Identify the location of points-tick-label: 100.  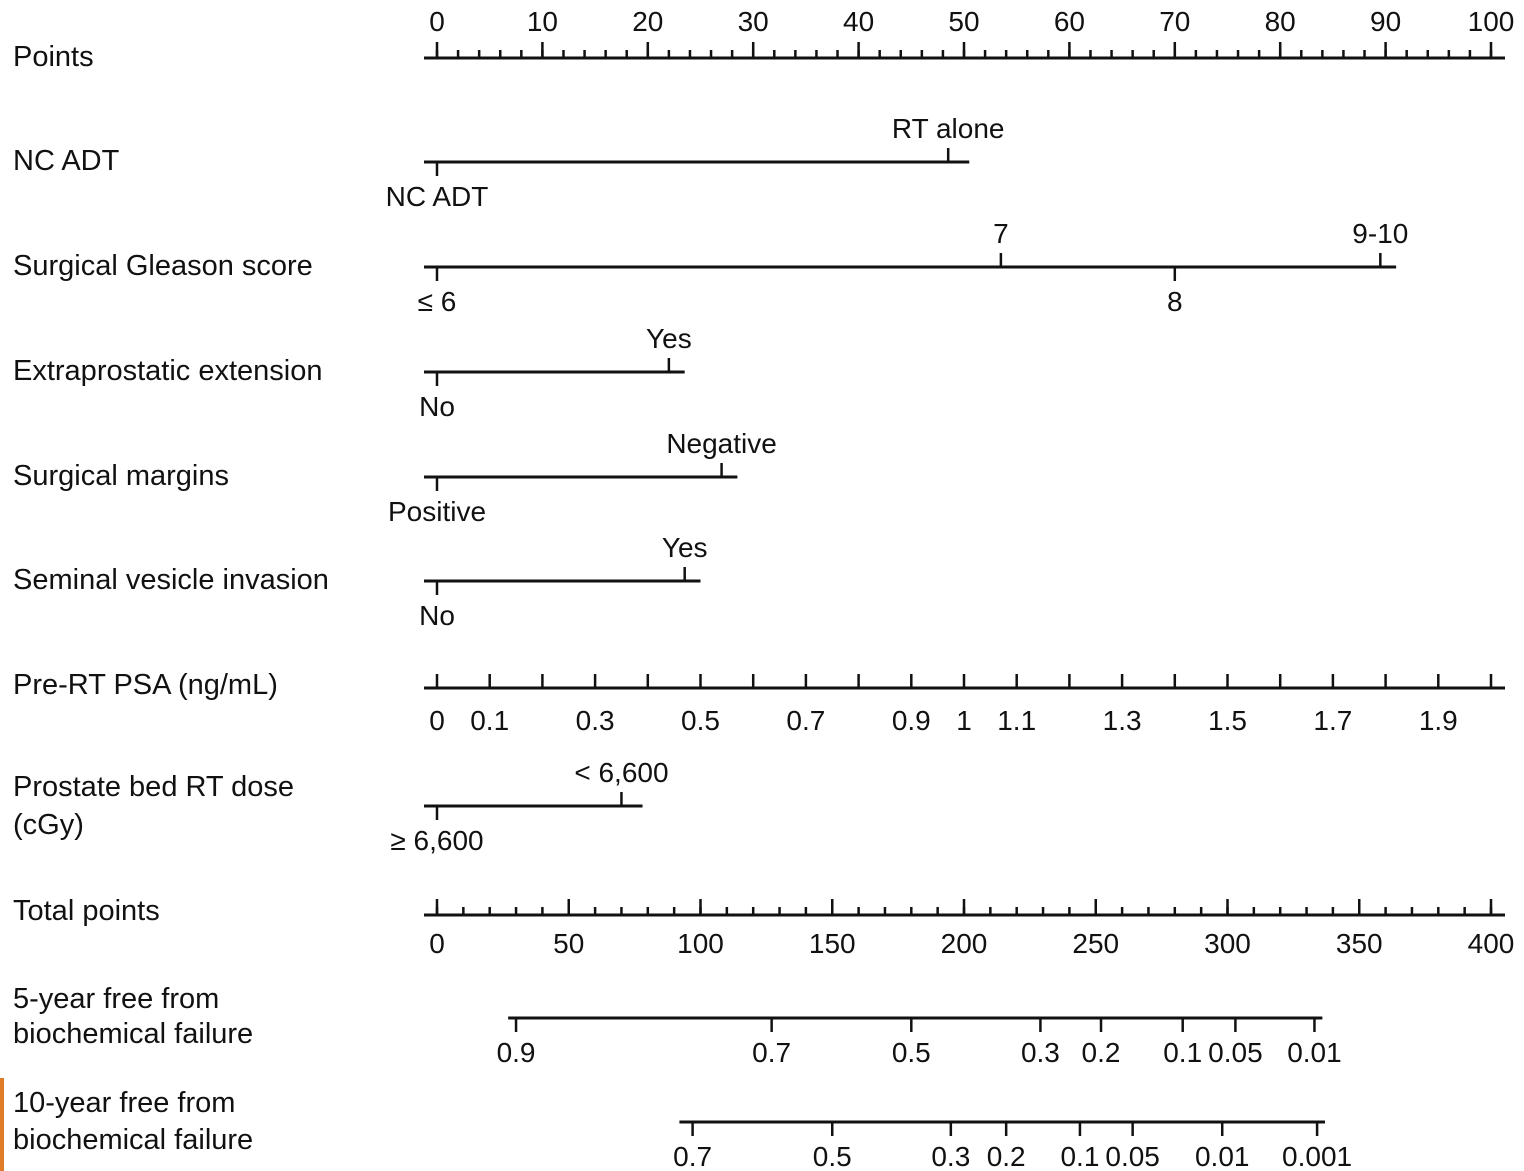
(1491, 21).